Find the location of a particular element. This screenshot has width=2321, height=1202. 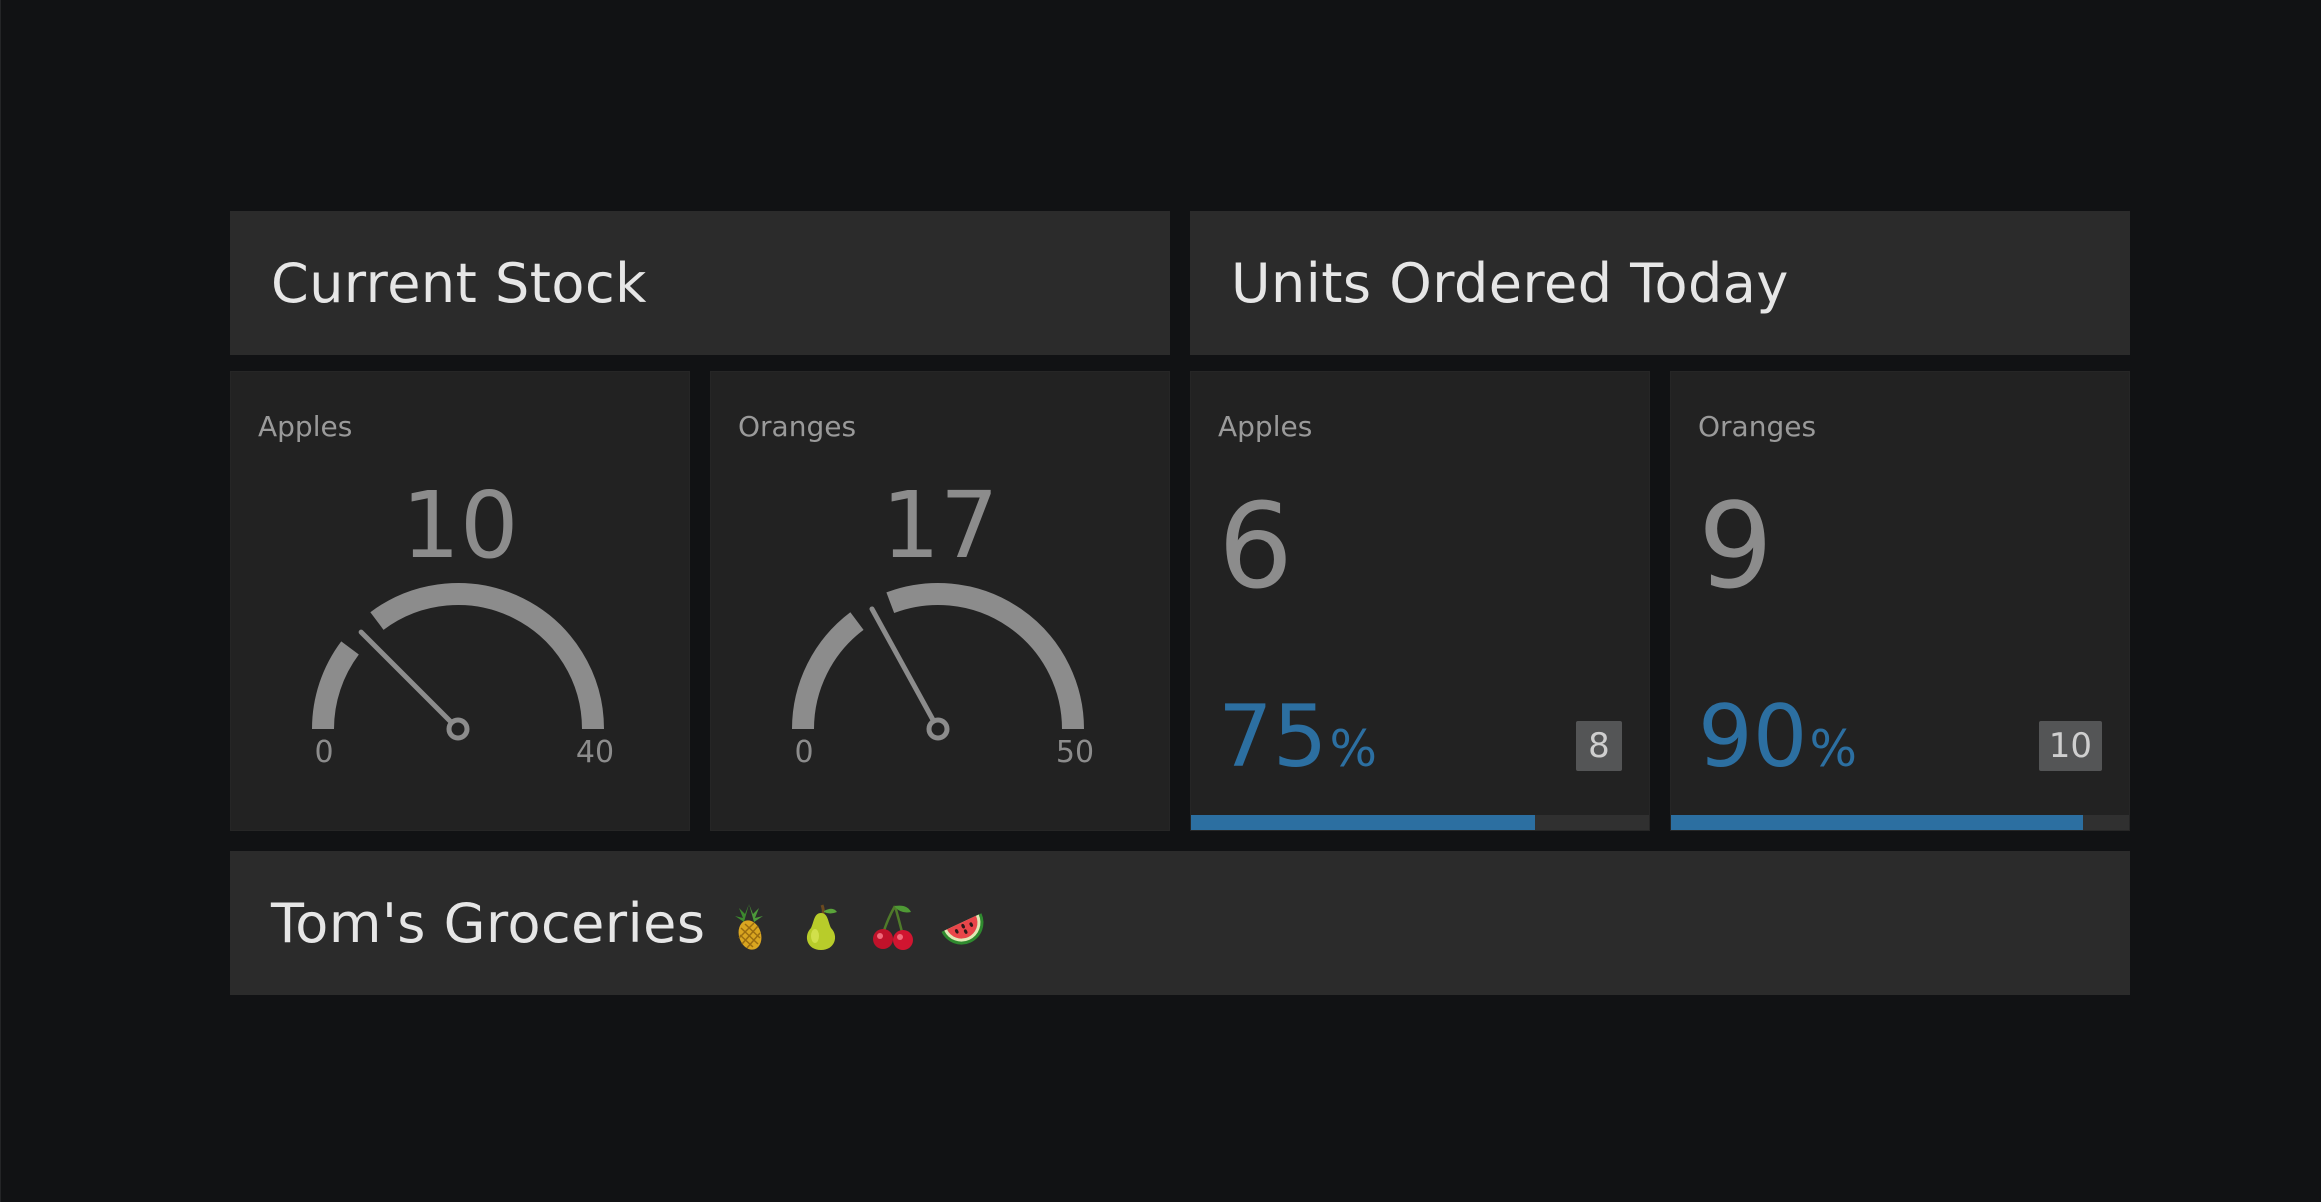

percent-of-target: 75% is located at coordinates (1297, 737).